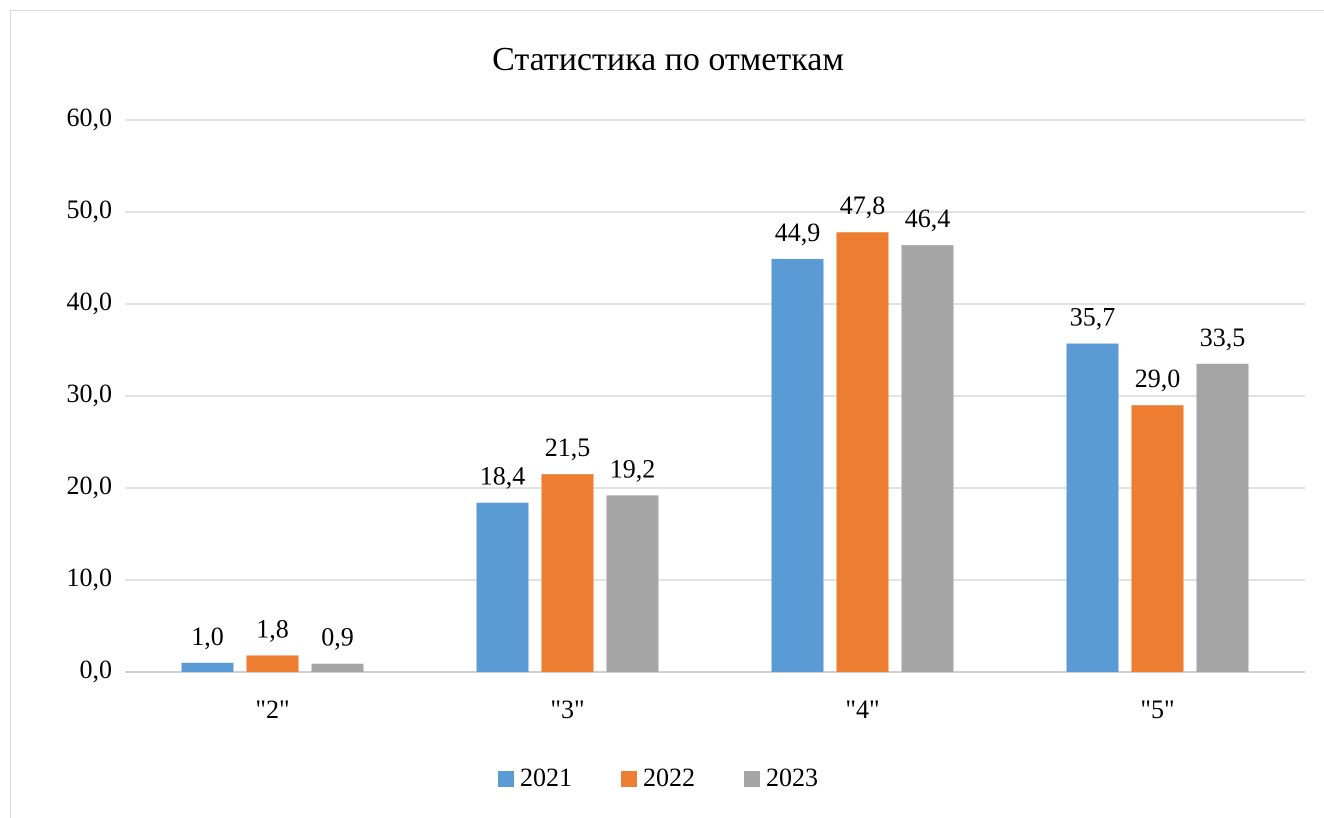  Describe the element at coordinates (90, 117) in the screenshot. I see `y-tick-label: 60,0` at that location.